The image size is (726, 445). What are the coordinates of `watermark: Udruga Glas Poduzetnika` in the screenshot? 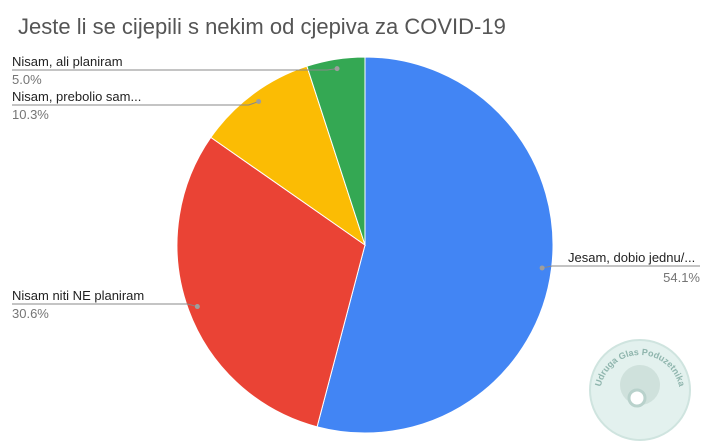 It's located at (640, 390).